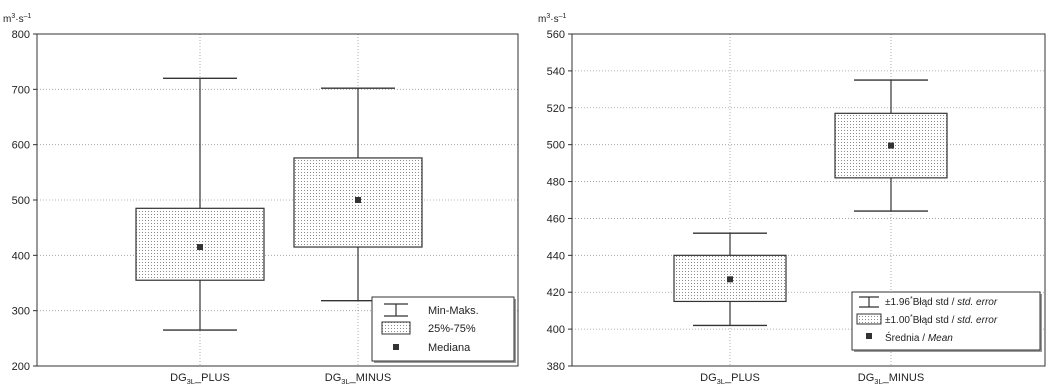 The image size is (1053, 388). Describe the element at coordinates (556, 72) in the screenshot. I see `y-tick-label: 540` at that location.